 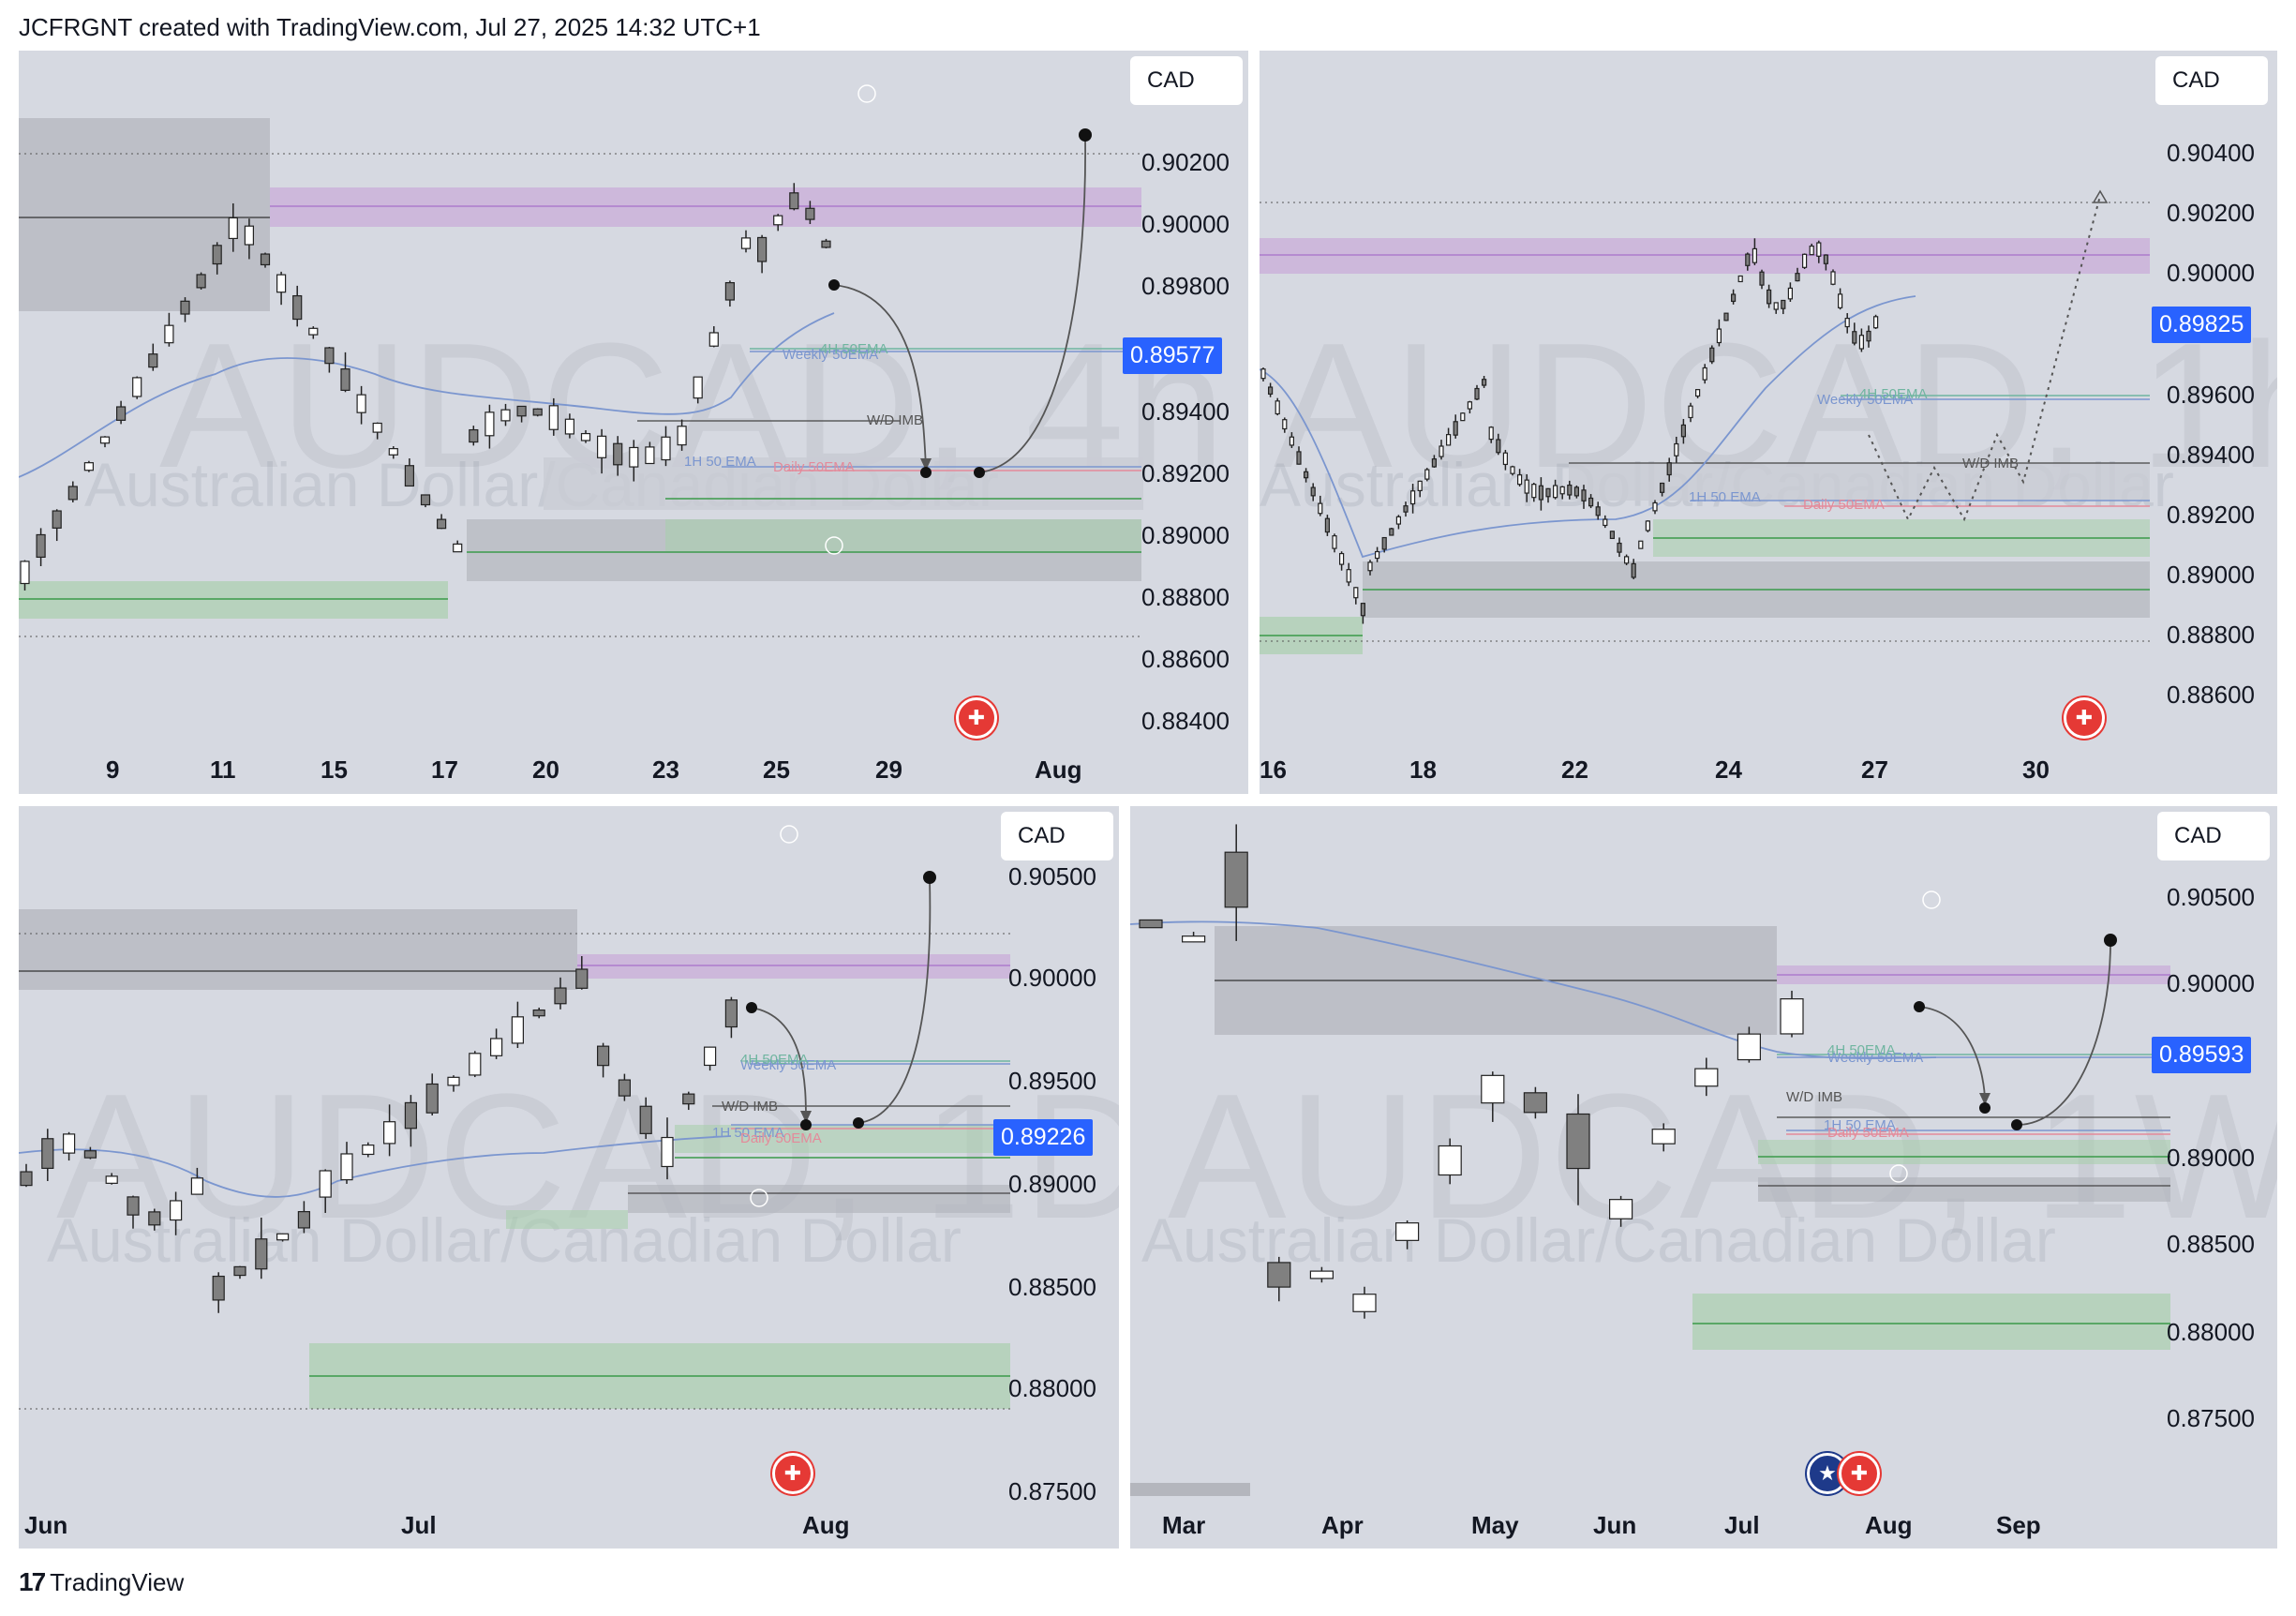 I want to click on price-level: 0.89200, so click(x=2211, y=515).